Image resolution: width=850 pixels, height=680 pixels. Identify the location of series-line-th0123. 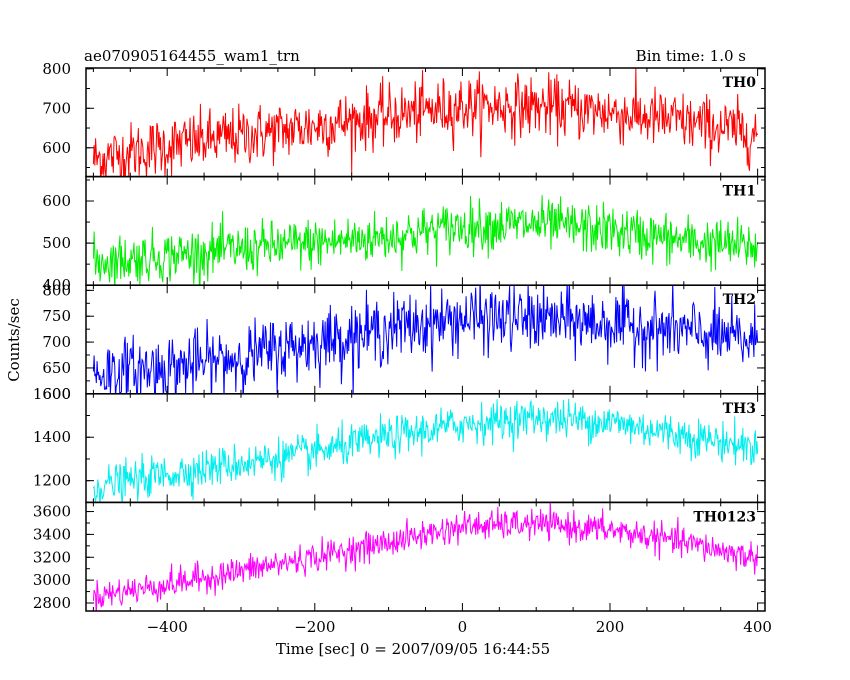
(425, 556).